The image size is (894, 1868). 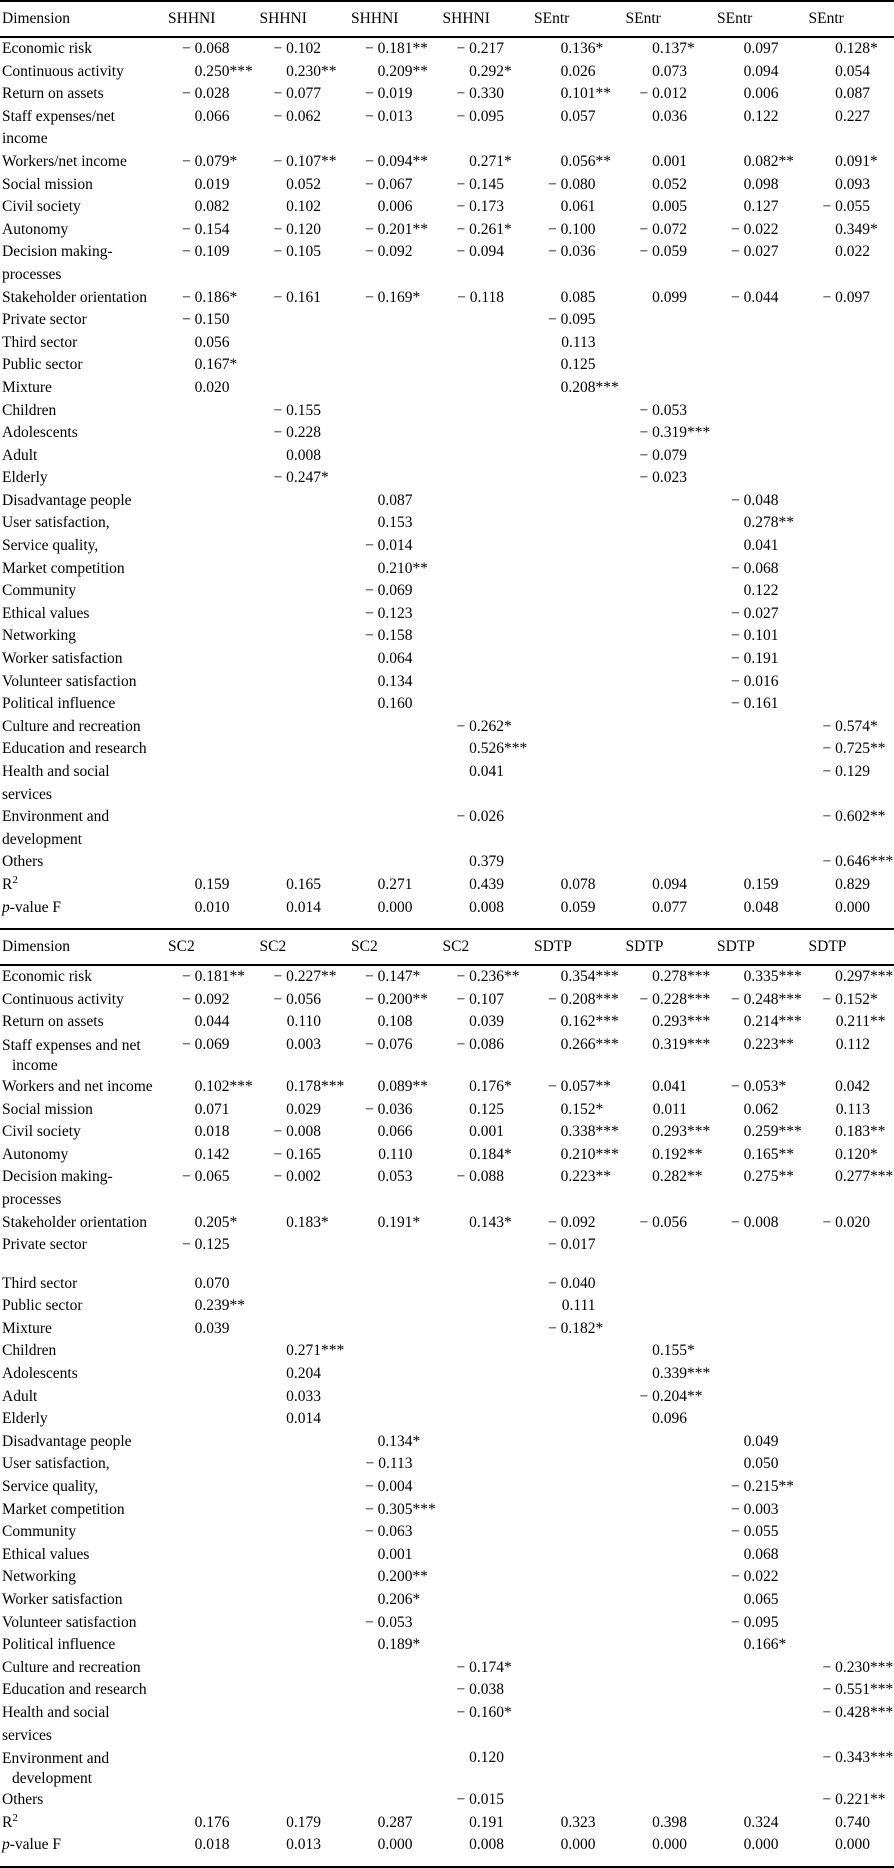 What do you see at coordinates (666, 433) in the screenshot?
I see `value-cell: − 0.319***` at bounding box center [666, 433].